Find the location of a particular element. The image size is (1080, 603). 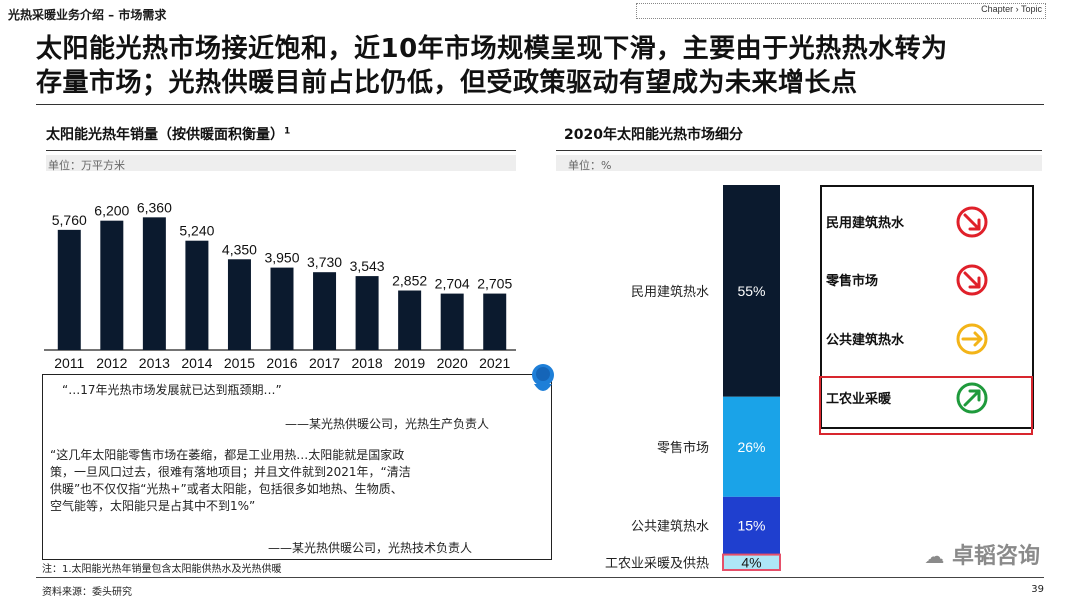

bar-2021 is located at coordinates (495, 321).